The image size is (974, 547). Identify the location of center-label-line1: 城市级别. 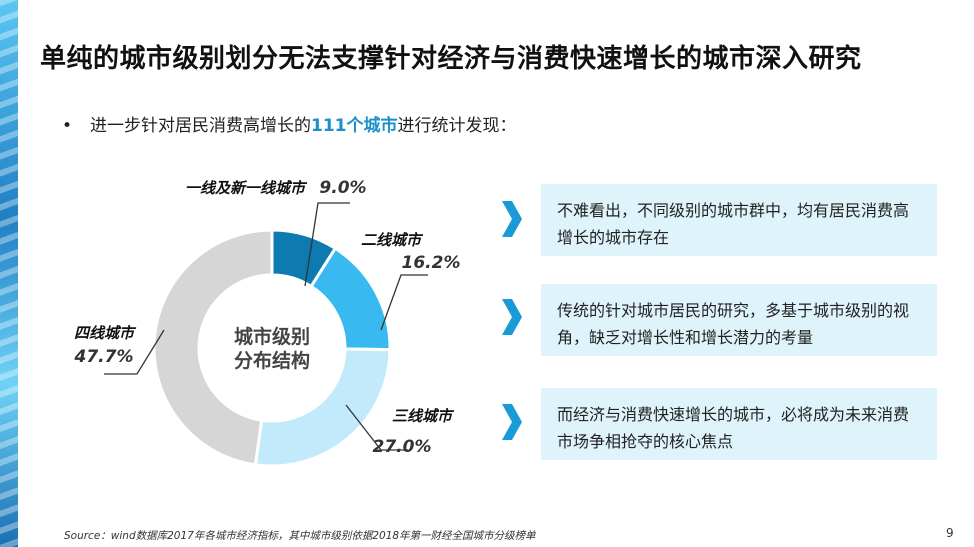
(272, 336).